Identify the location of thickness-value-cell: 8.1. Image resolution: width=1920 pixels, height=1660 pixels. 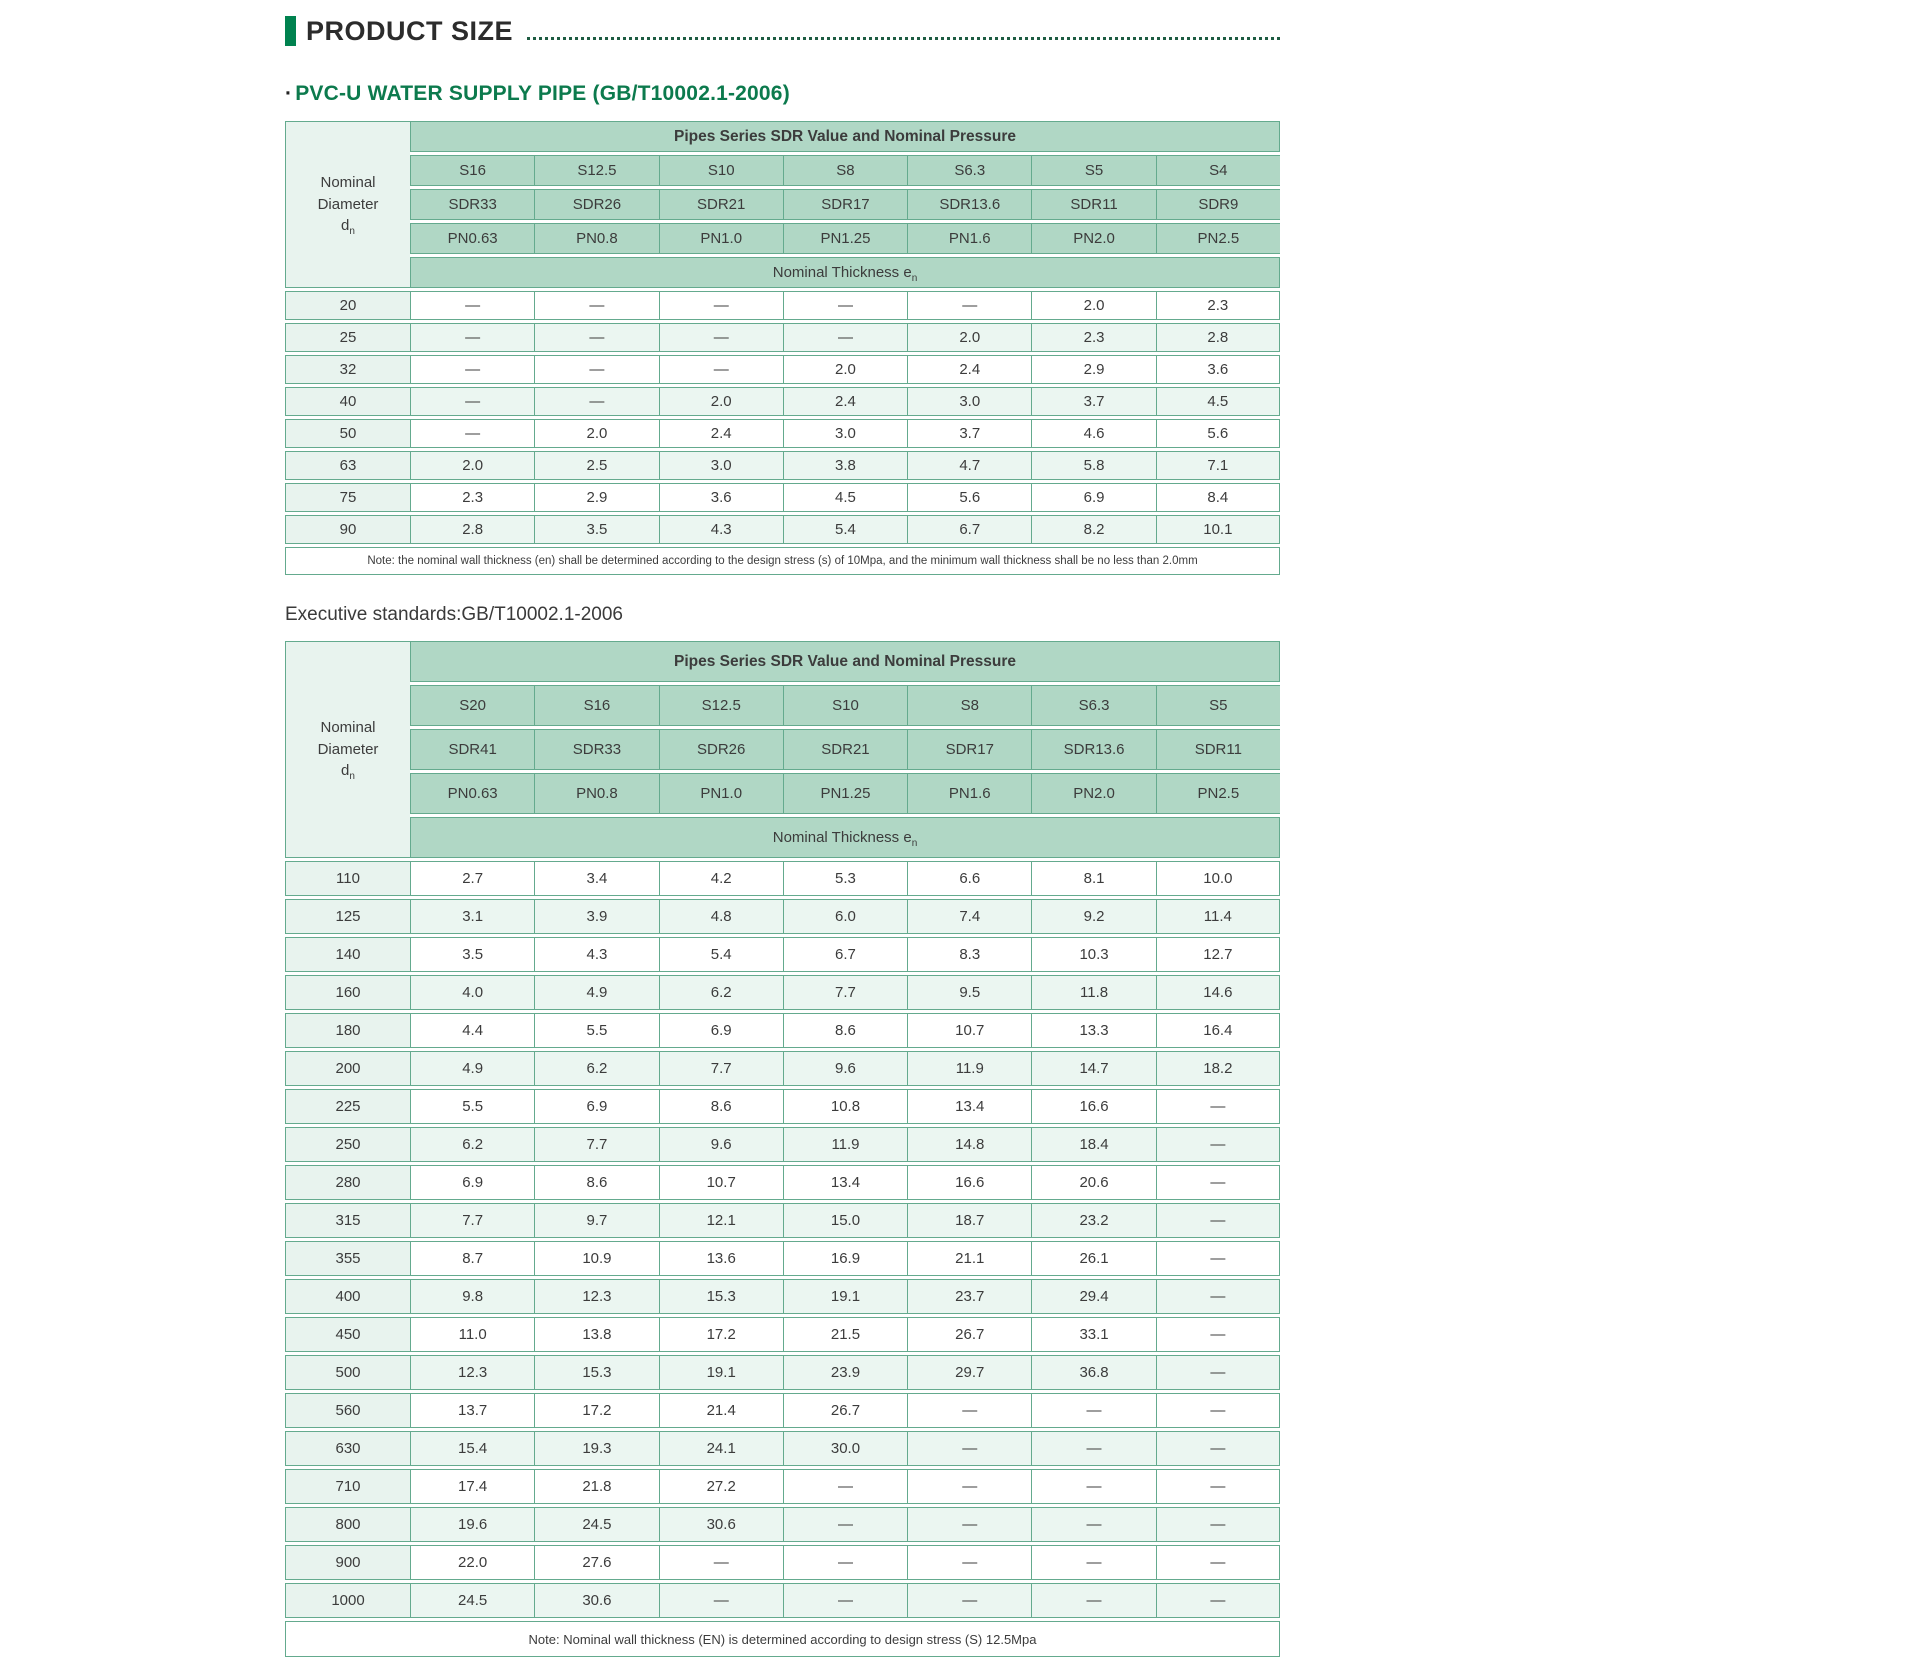
(1093, 878).